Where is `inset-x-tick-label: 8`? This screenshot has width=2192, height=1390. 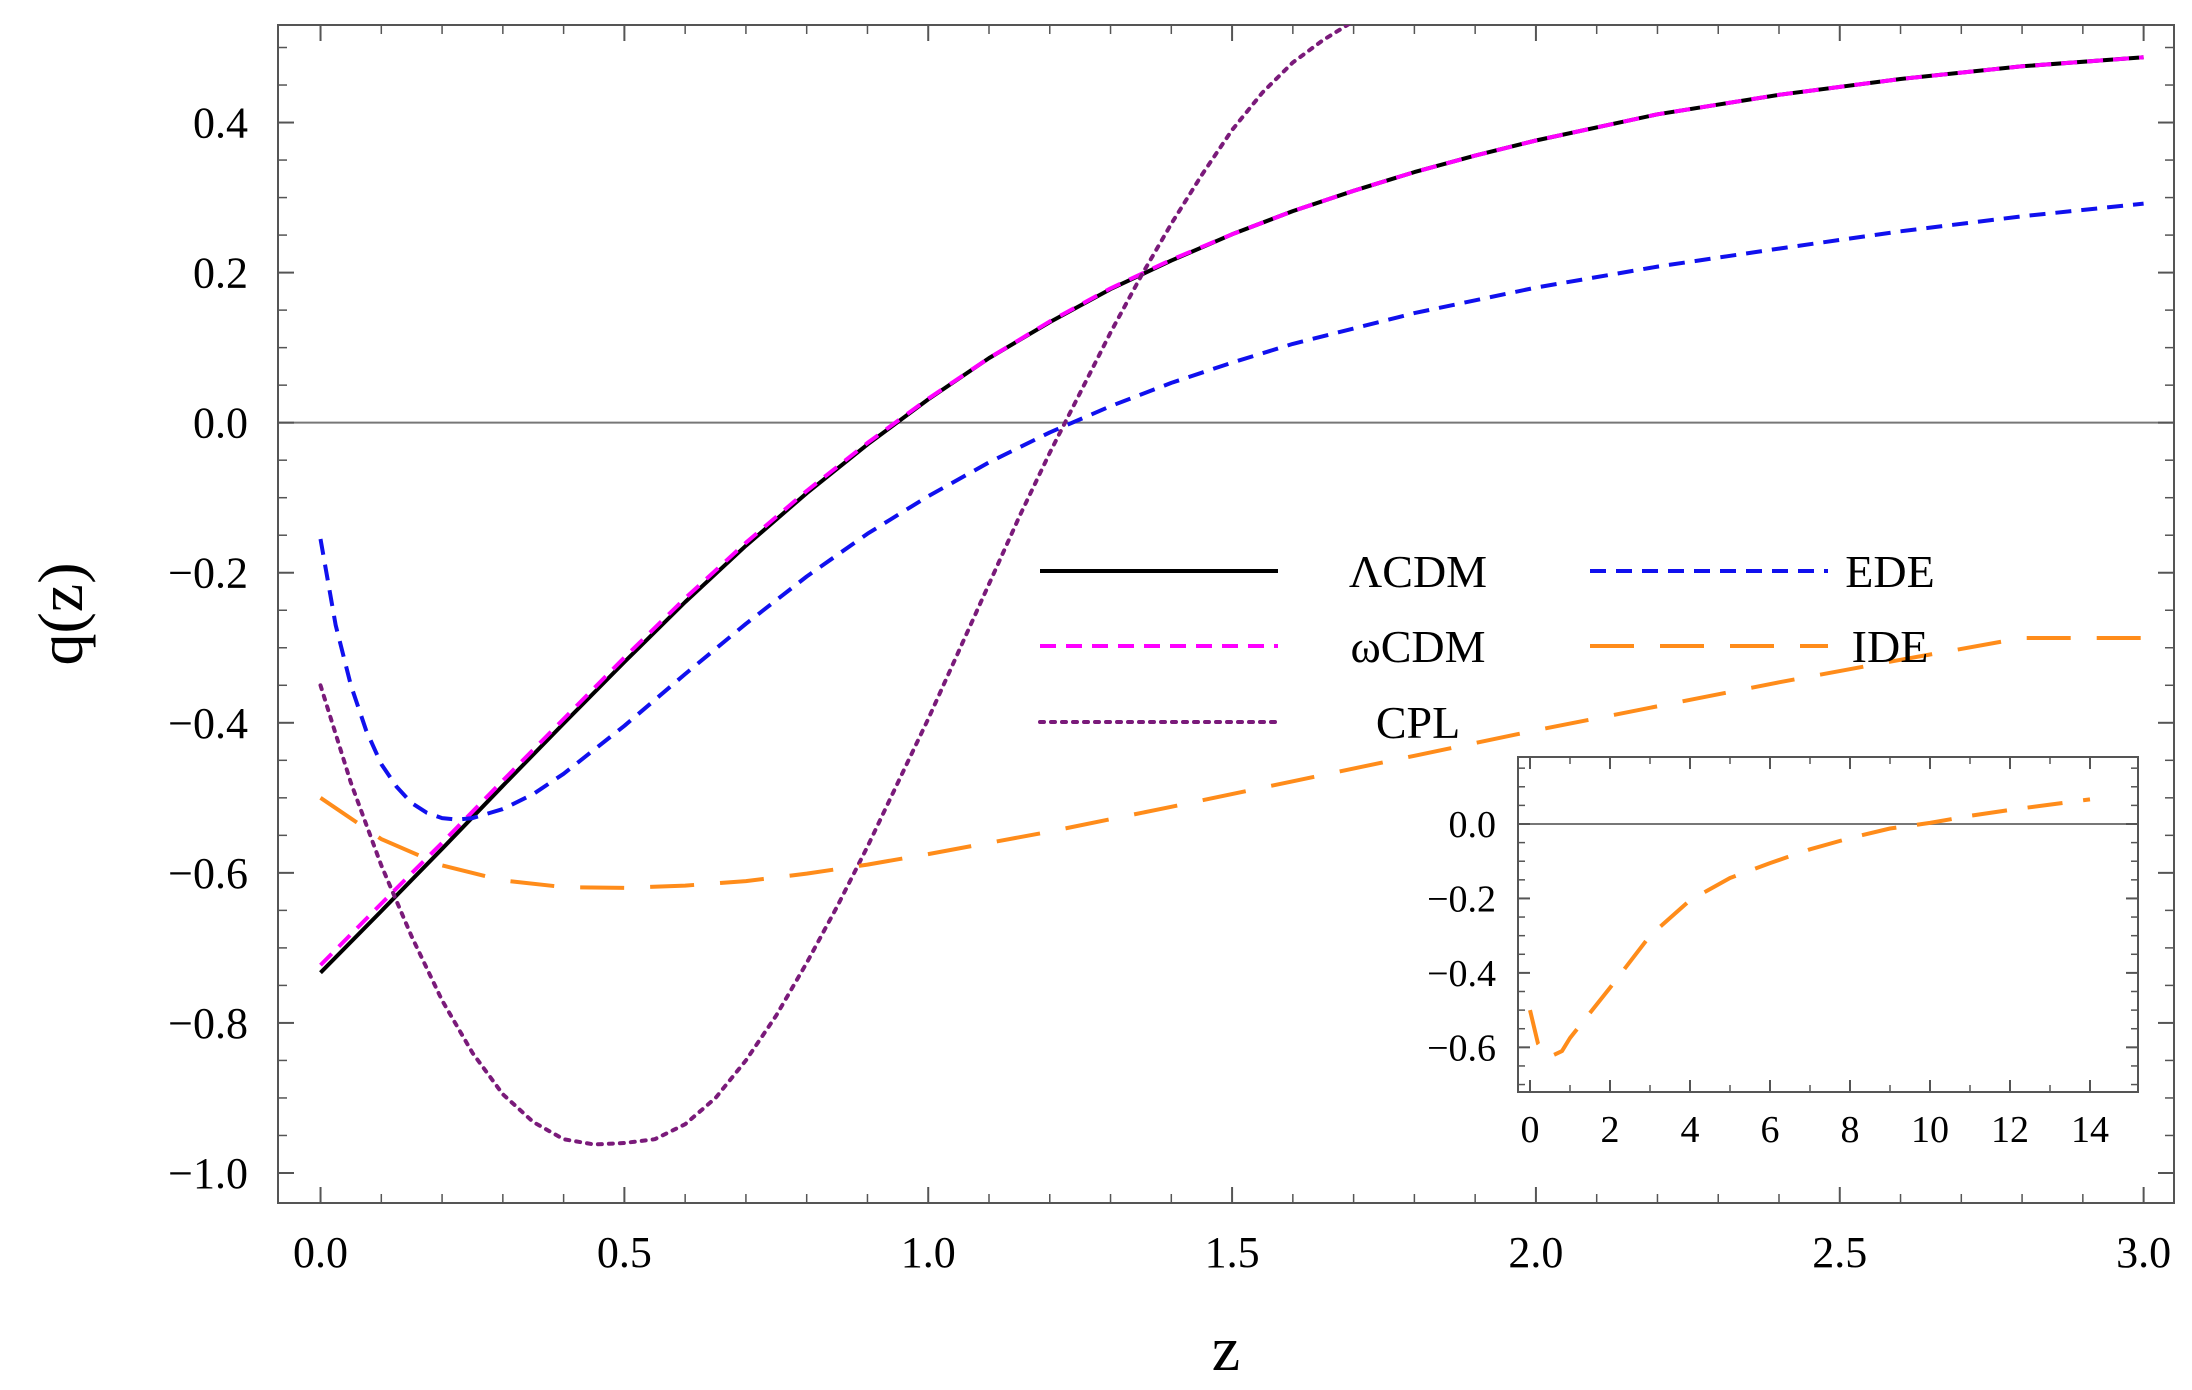 inset-x-tick-label: 8 is located at coordinates (1850, 1130).